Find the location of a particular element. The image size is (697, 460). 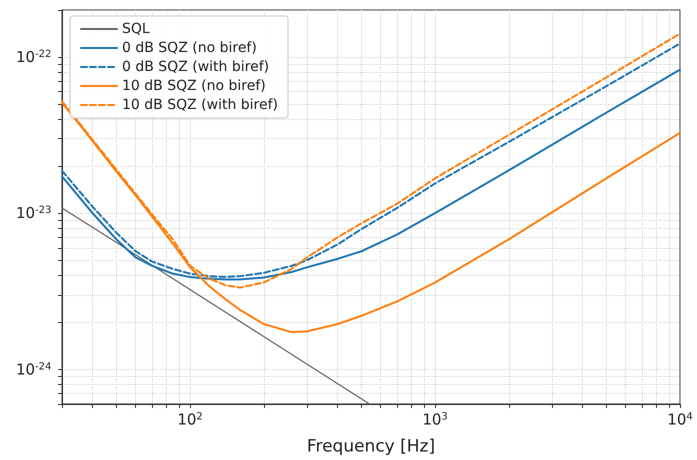

legend-label: 0 dB SQZ (with biref) is located at coordinates (196, 67).